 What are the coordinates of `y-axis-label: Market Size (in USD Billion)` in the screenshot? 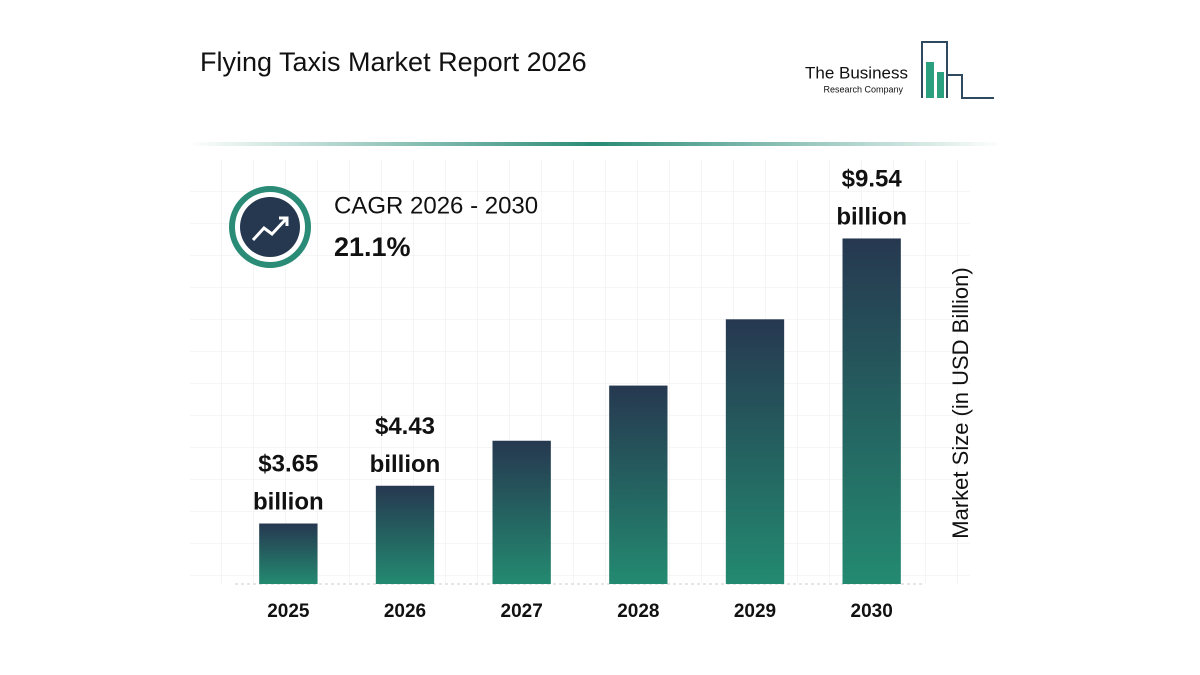 It's located at (960, 402).